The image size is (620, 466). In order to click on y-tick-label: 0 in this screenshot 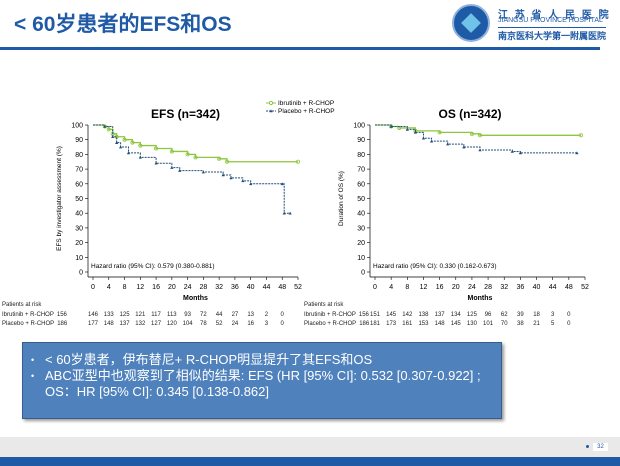, I will do `click(363, 273)`.